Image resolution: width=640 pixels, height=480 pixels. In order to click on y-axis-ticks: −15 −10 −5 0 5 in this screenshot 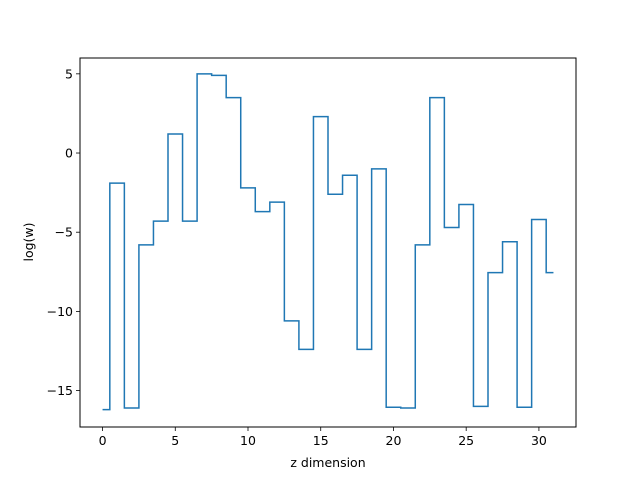, I will do `click(63, 232)`.